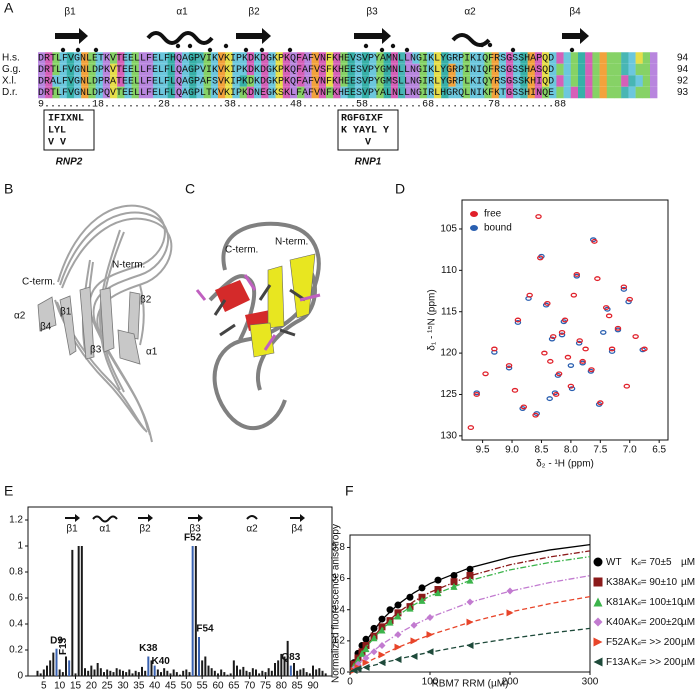  I want to click on legend-marker, so click(598, 582).